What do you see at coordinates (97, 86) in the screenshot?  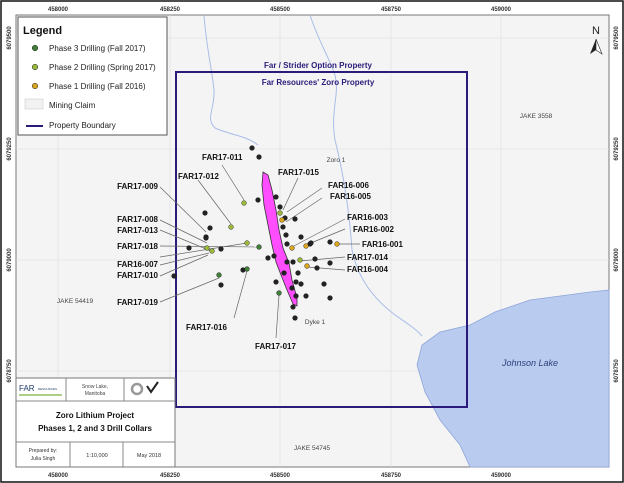 I see `legend-item: Phase 1 Drilling (Fall 2016)` at bounding box center [97, 86].